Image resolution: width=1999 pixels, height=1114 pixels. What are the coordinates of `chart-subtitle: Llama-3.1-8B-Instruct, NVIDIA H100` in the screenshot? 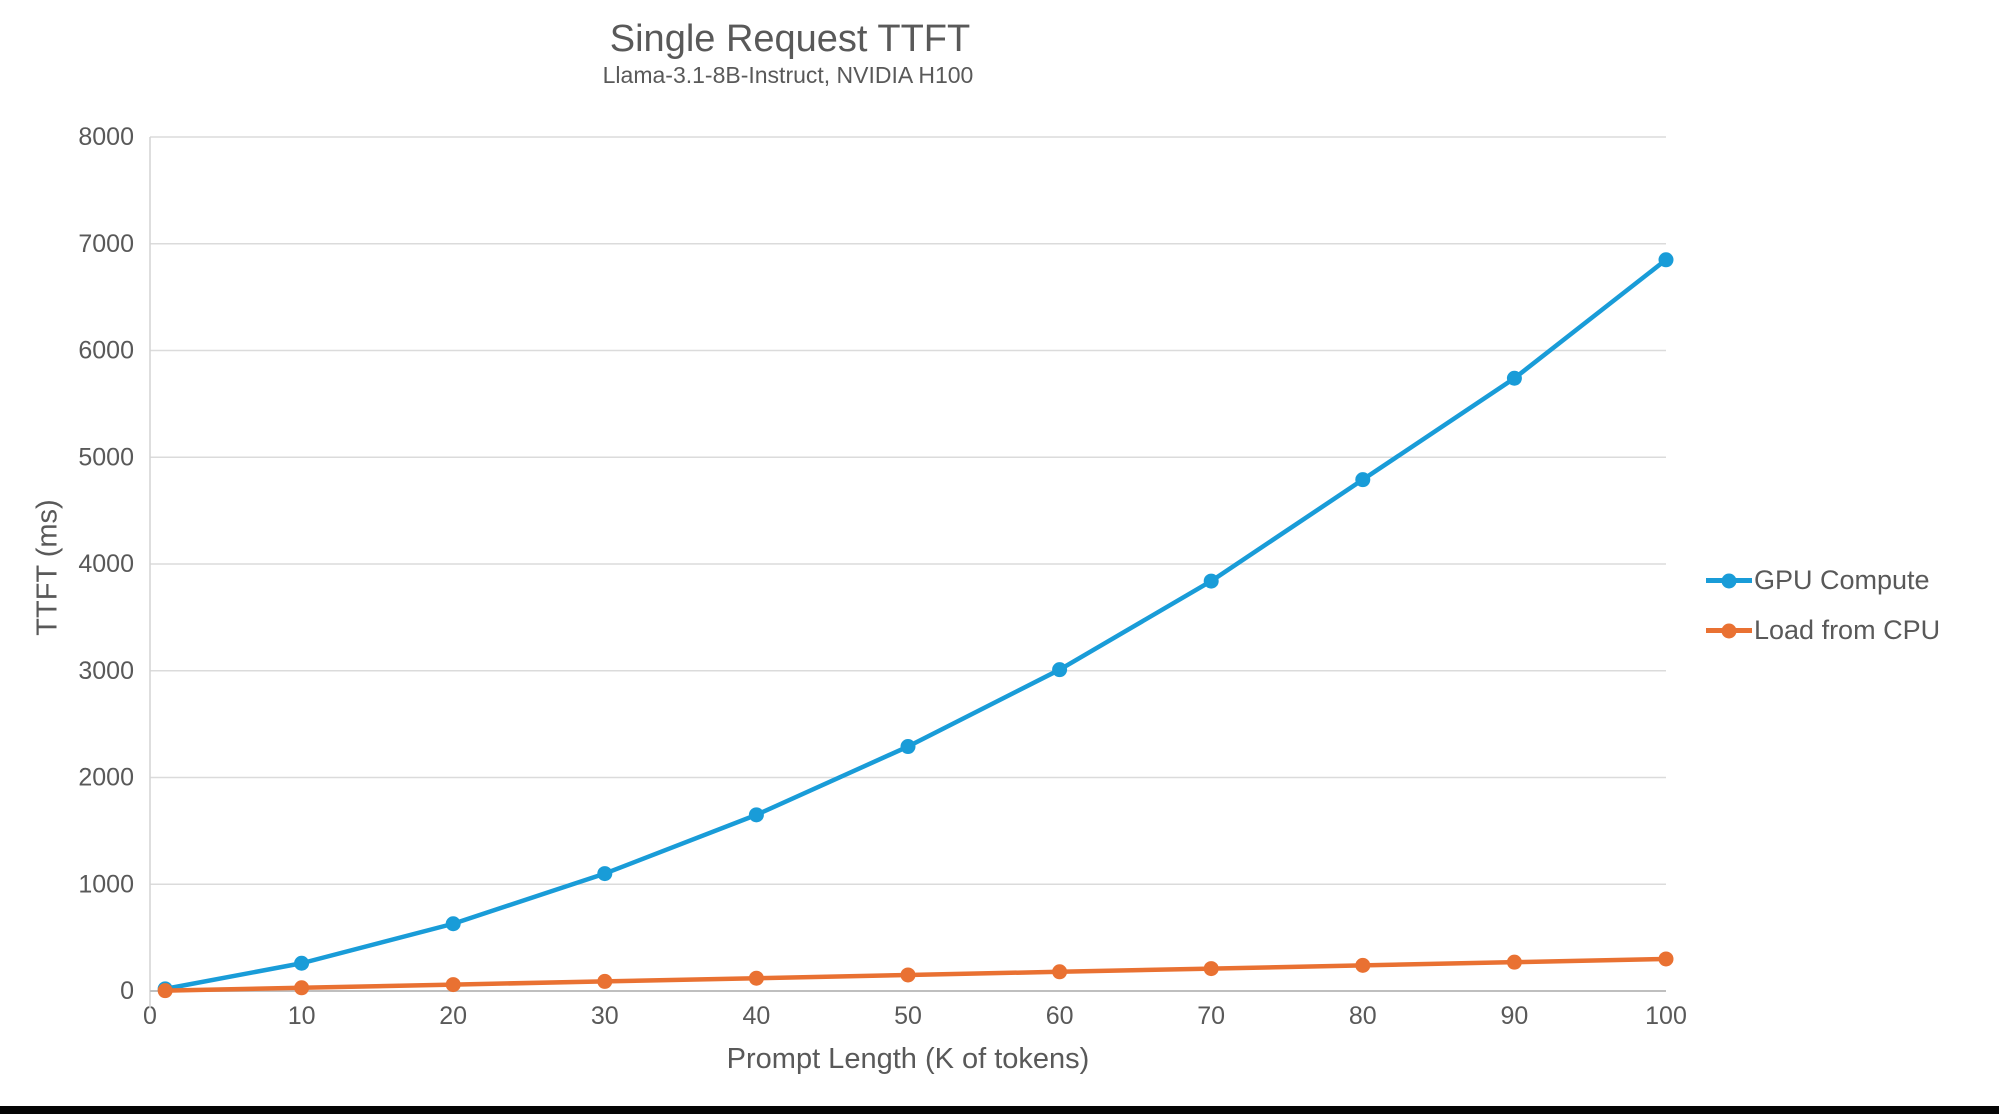 It's located at (788, 75).